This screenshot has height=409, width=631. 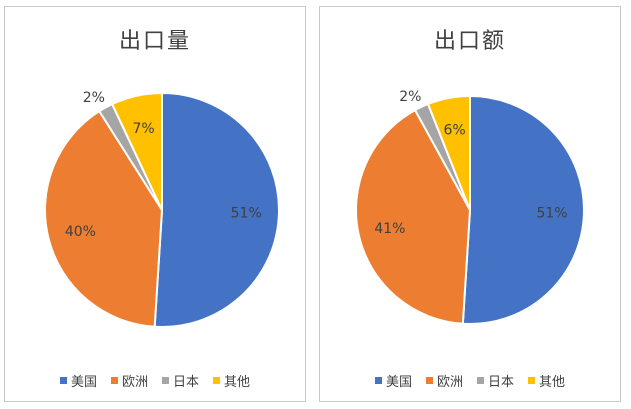 What do you see at coordinates (413, 216) in the screenshot?
I see `pie-slice-europe` at bounding box center [413, 216].